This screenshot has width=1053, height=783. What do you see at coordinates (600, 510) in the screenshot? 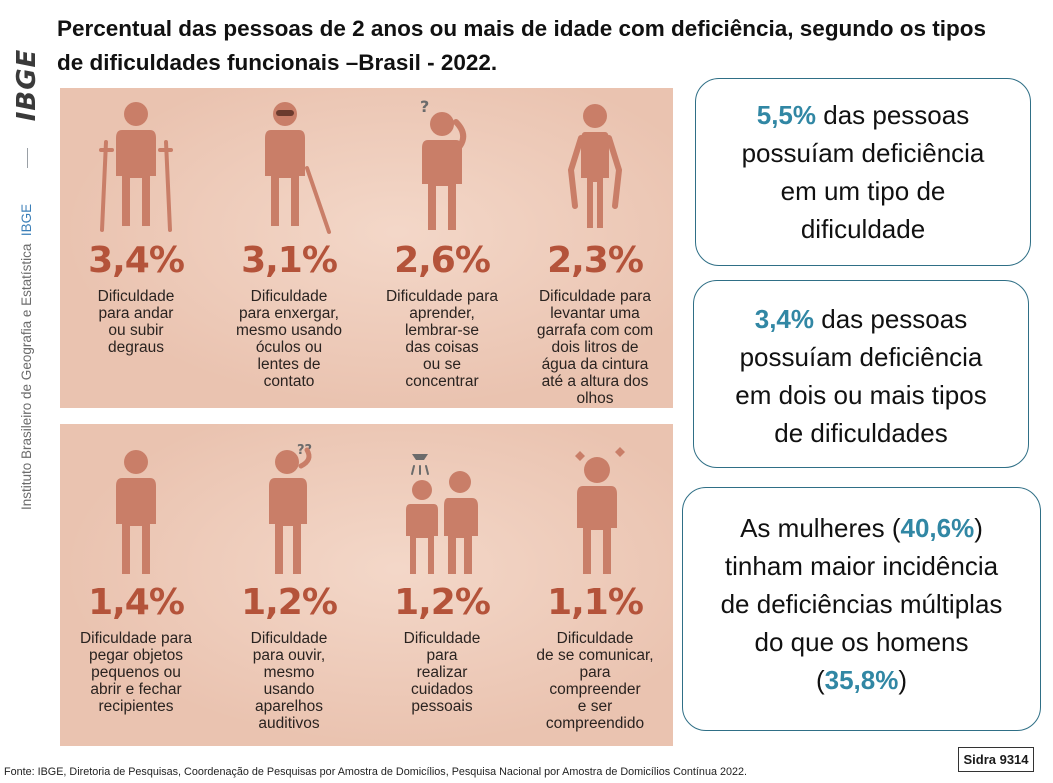
I see `communication-person-icon` at bounding box center [600, 510].